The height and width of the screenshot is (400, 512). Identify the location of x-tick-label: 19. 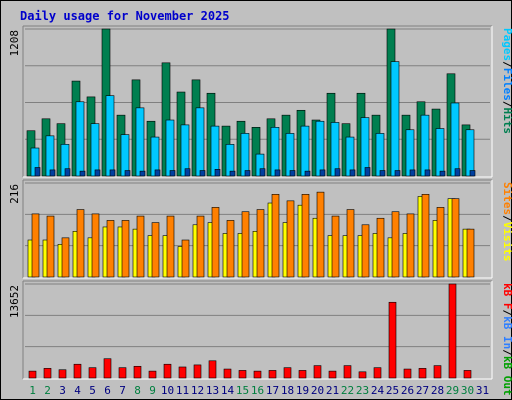
(302, 390).